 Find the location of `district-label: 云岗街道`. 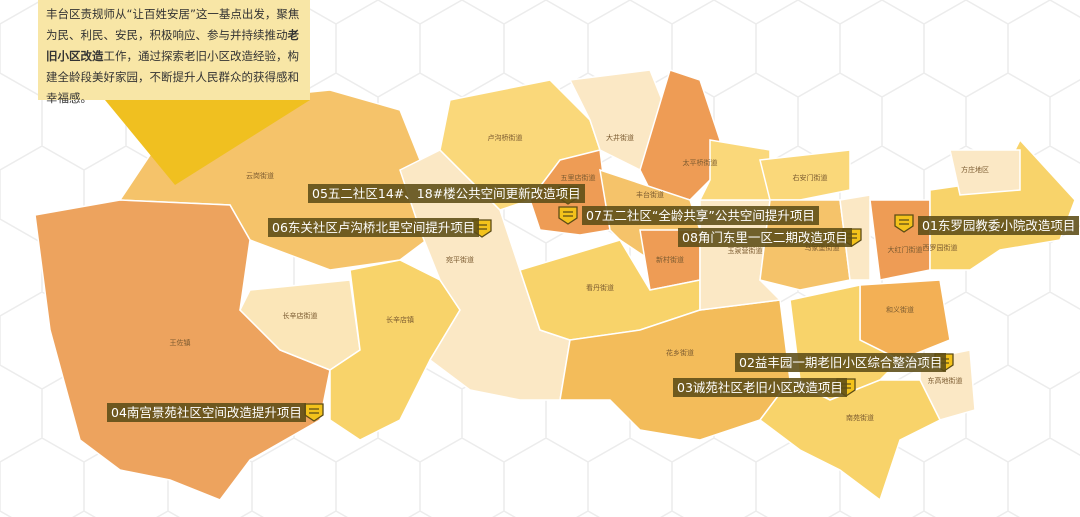

district-label: 云岗街道 is located at coordinates (260, 175).